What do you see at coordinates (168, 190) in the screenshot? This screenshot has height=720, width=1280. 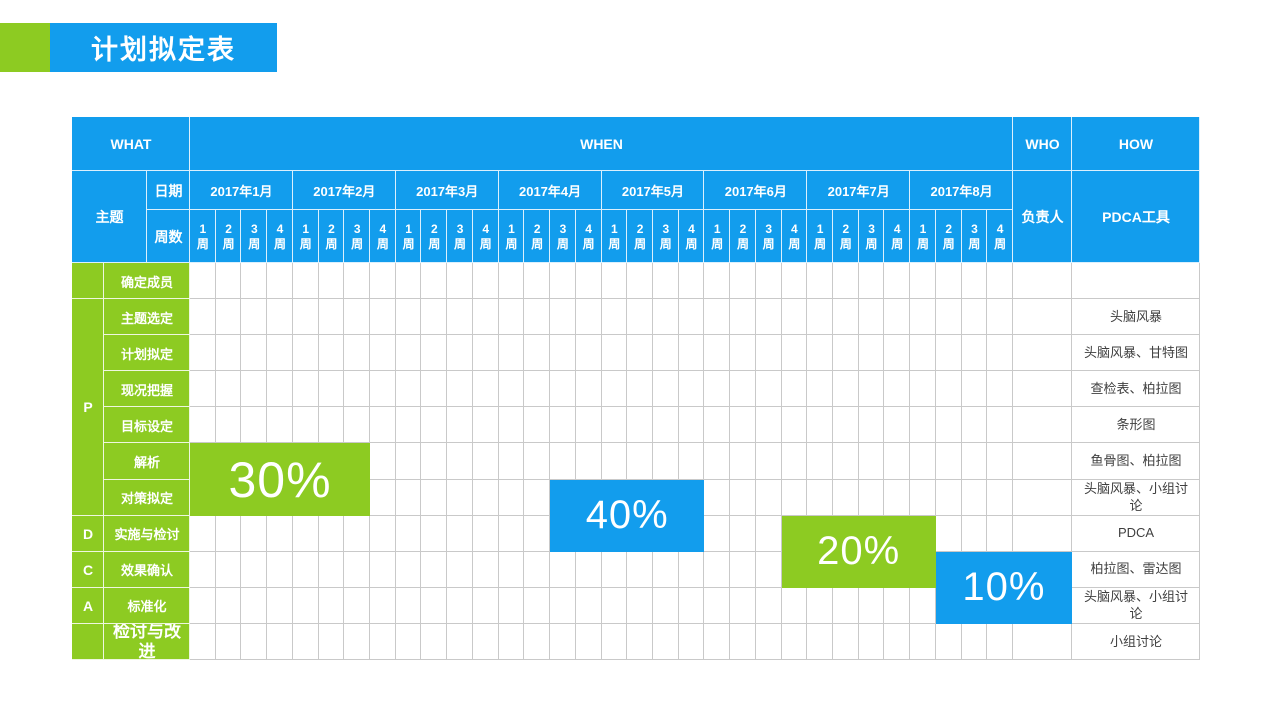 I see `subheader-date: 日期` at bounding box center [168, 190].